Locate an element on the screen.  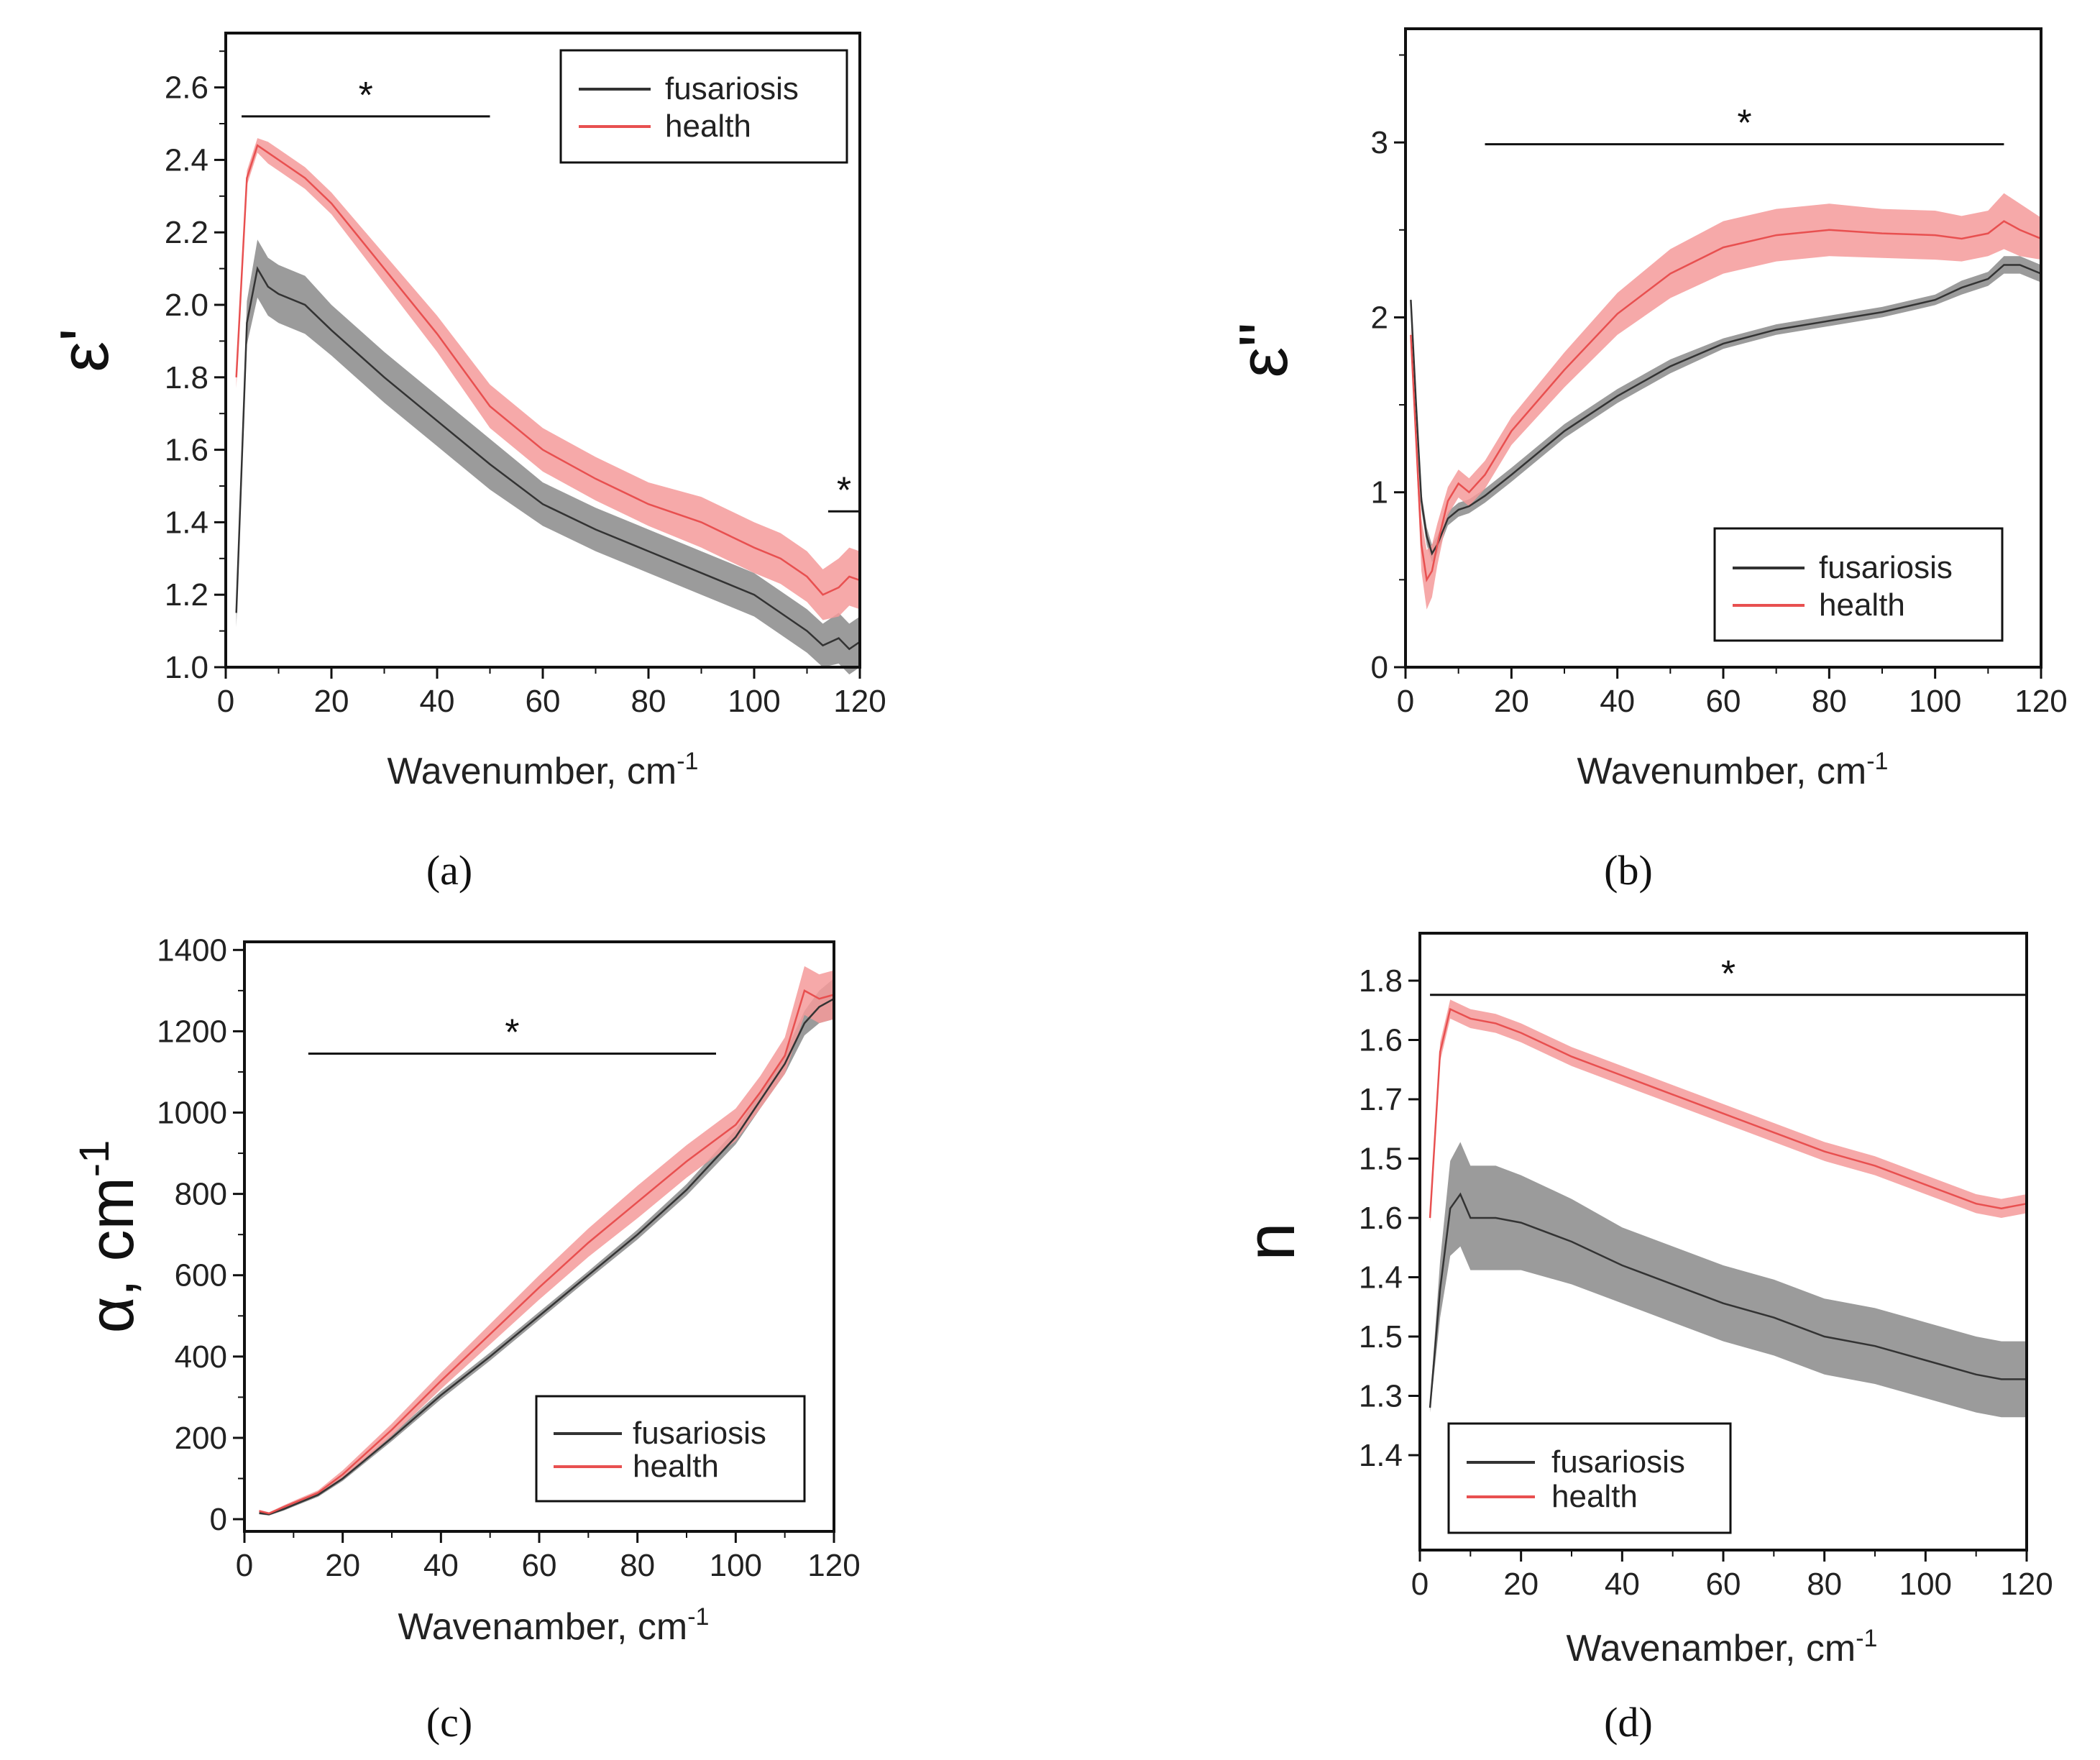
x-axis-title: Wavenumber, cm-1 is located at coordinates (1733, 770).